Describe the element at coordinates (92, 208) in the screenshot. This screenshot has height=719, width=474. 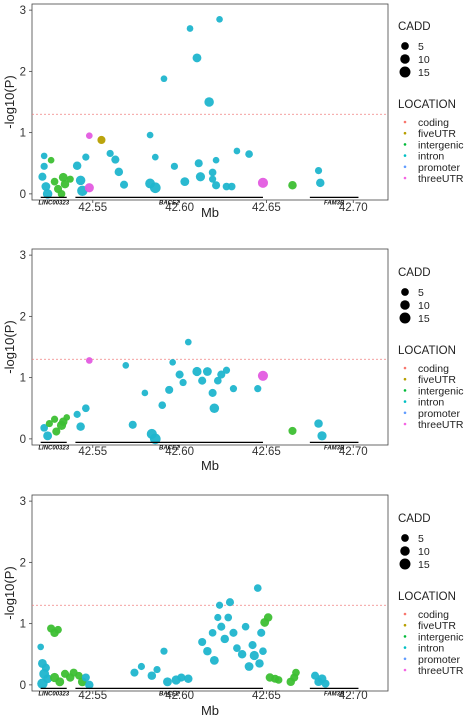
I see `x-tick-label: 42.55` at that location.